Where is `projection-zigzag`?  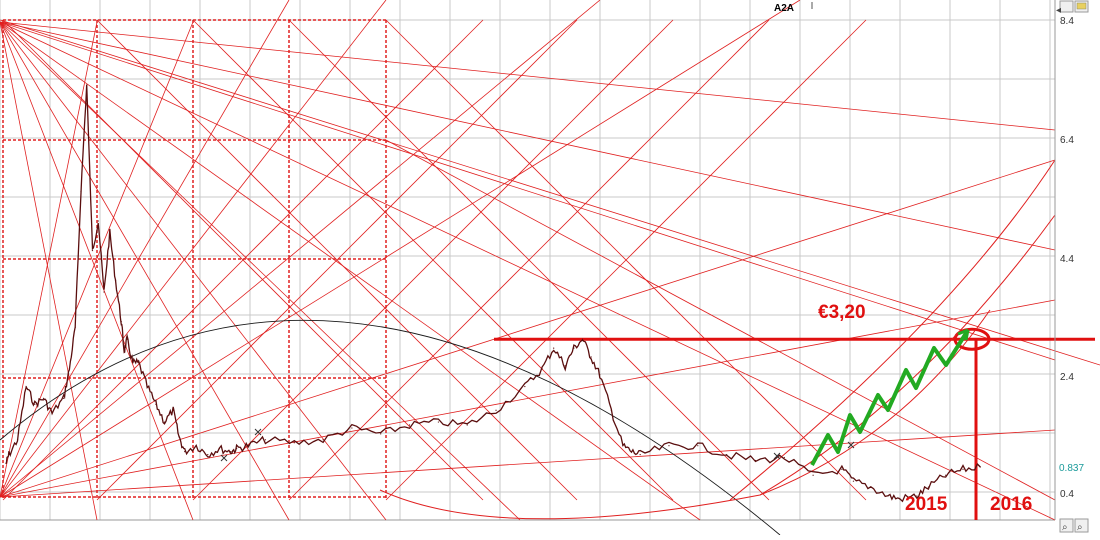
projection-zigzag is located at coordinates (890, 397).